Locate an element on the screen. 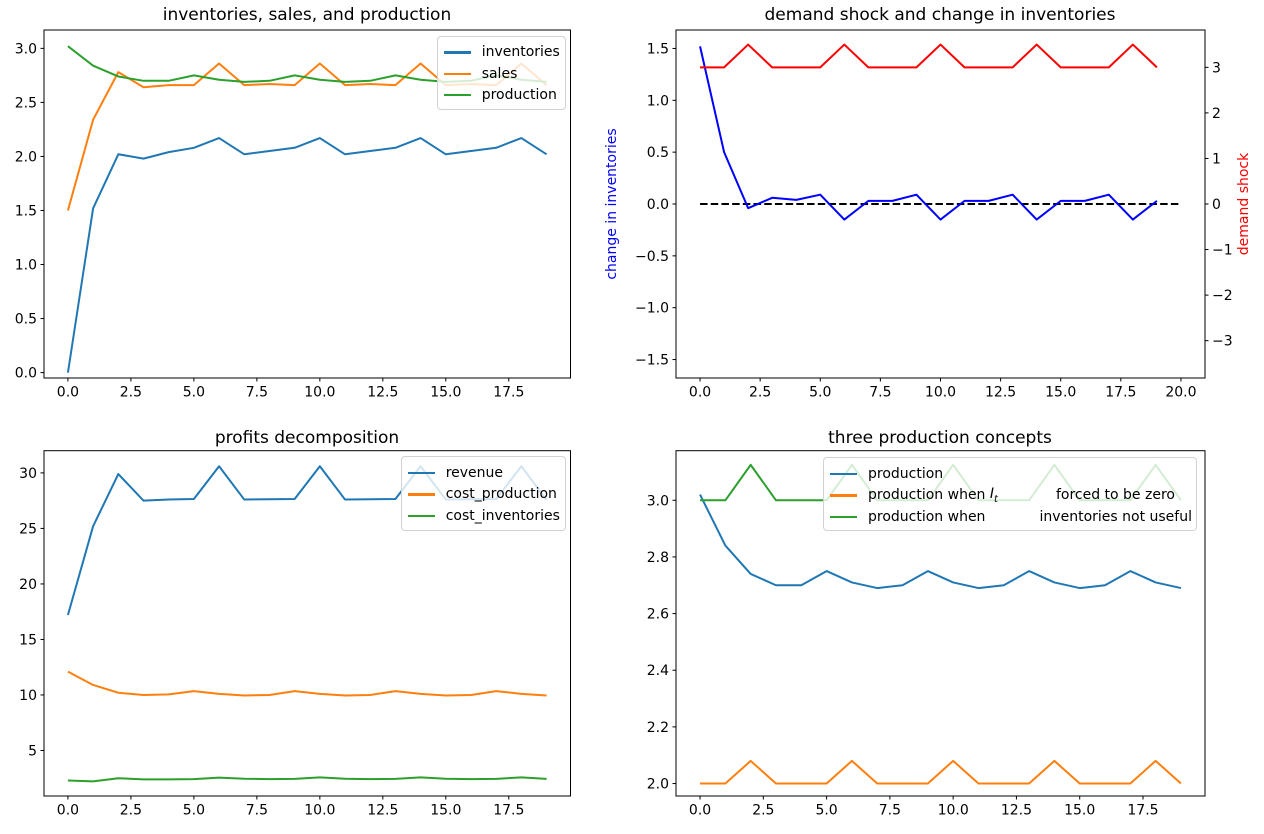 This screenshot has width=1264, height=834. series-cost_production-line is located at coordinates (307, 683).